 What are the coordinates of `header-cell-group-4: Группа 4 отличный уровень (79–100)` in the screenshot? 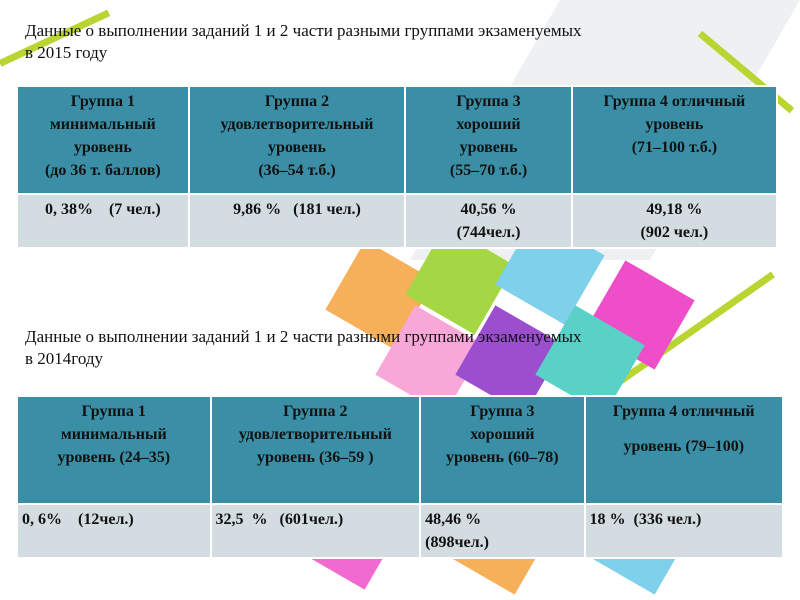 It's located at (684, 450).